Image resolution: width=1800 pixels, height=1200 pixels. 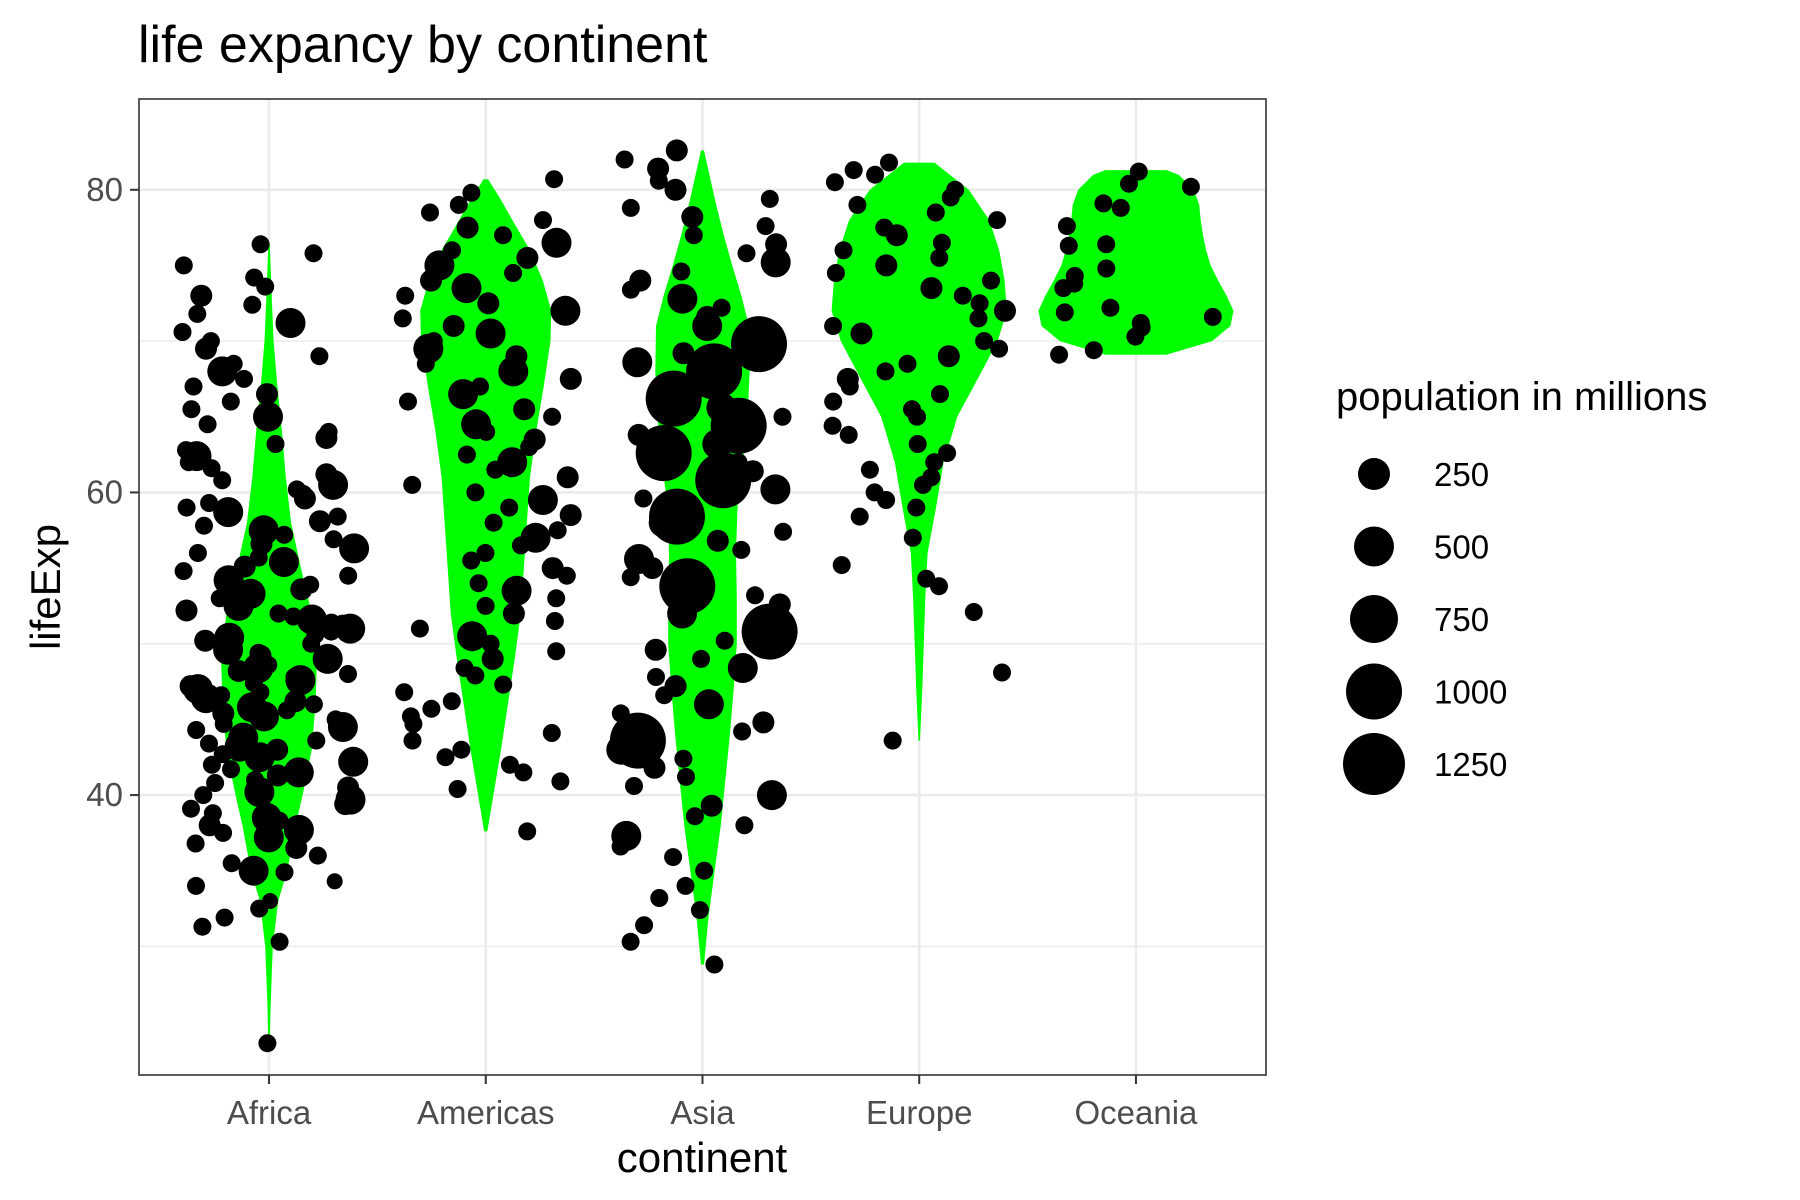 What do you see at coordinates (486, 505) in the screenshot?
I see `violin-americas` at bounding box center [486, 505].